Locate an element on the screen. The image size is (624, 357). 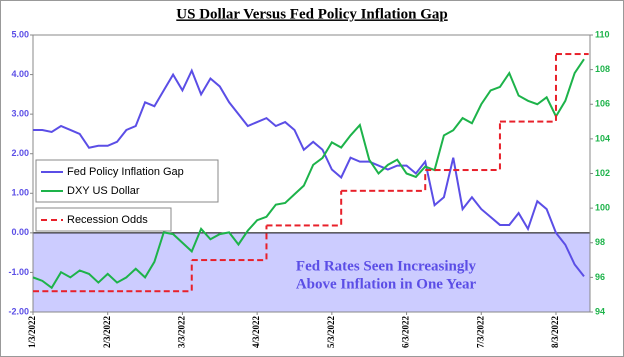
x-tick-label: 8/3/2022 is located at coordinates (555, 332).